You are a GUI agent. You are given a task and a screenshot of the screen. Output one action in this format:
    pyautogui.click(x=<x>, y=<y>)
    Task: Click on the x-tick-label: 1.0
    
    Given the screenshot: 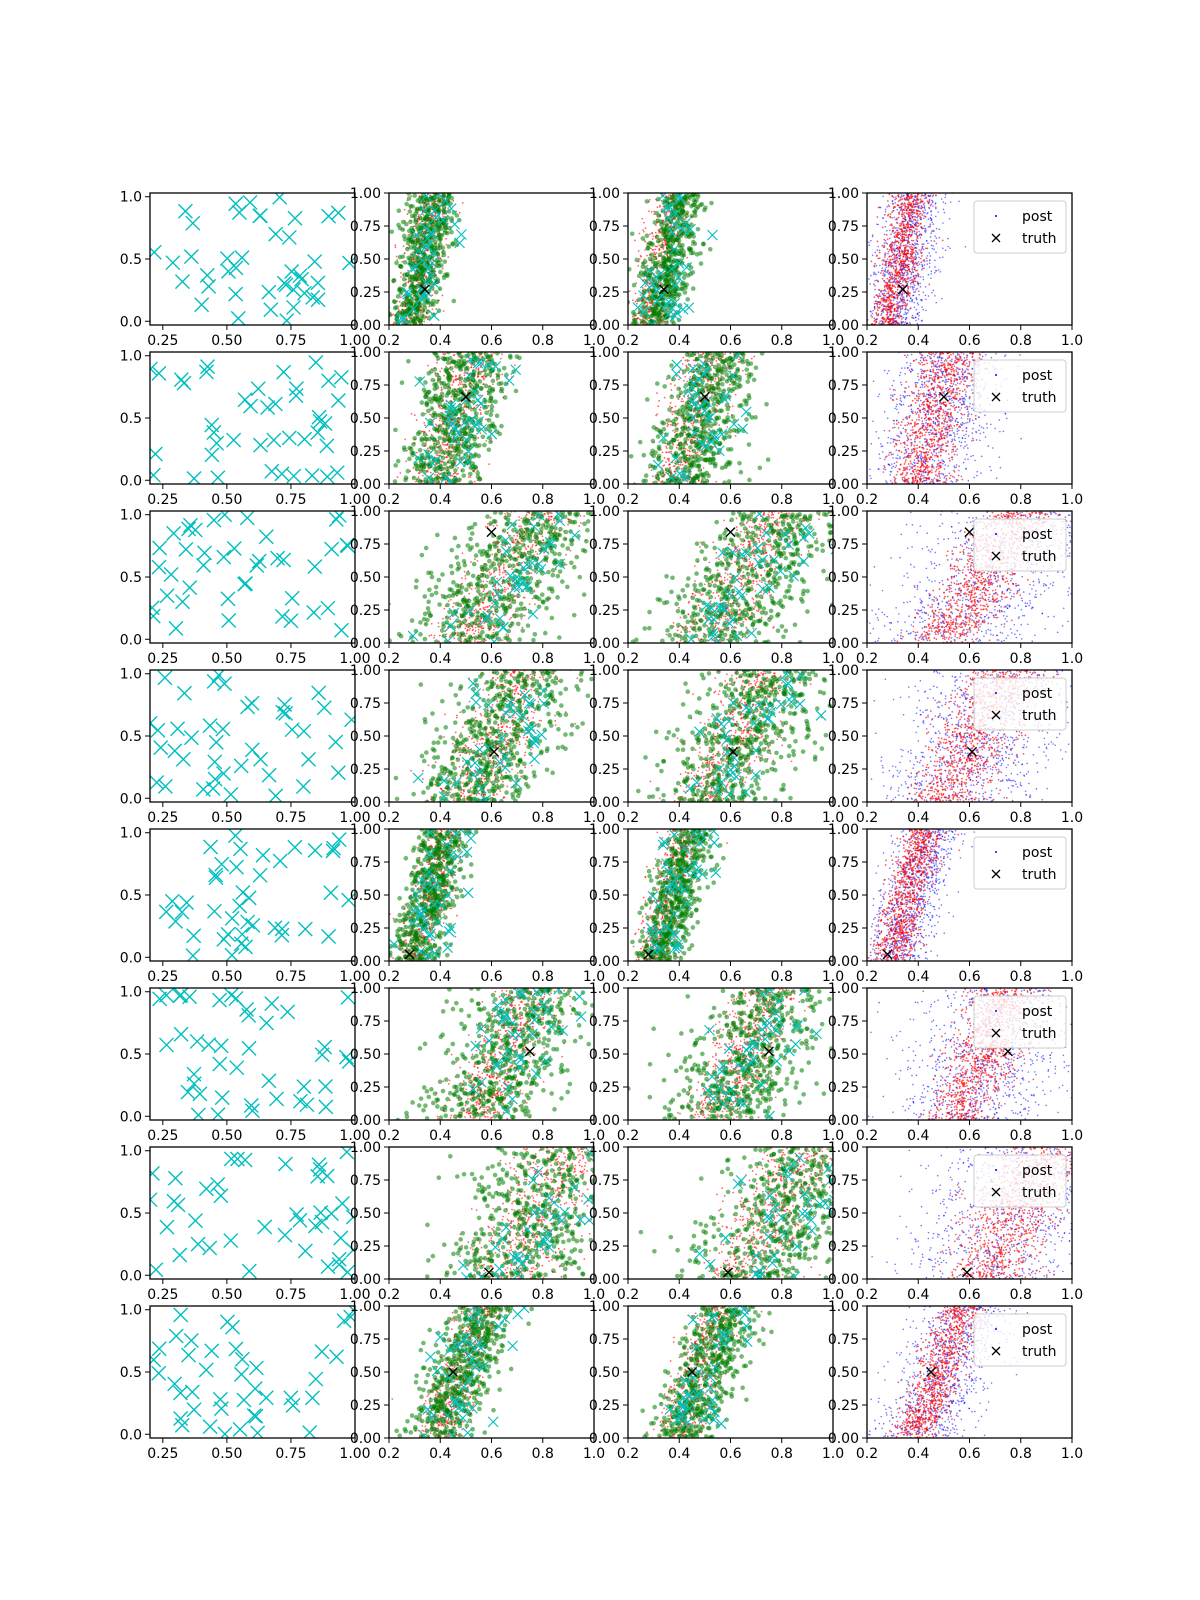 What is the action you would take?
    pyautogui.click(x=833, y=341)
    